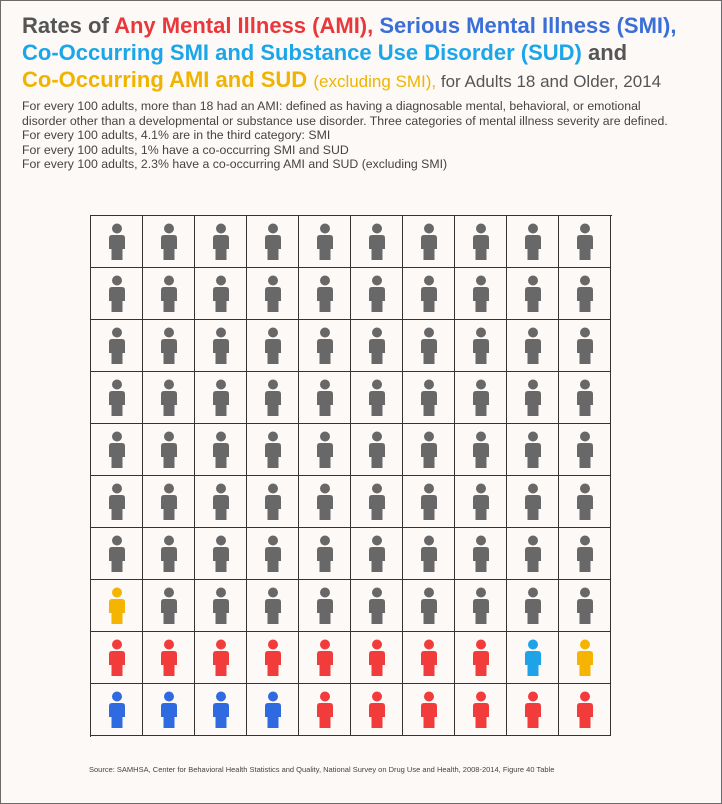 This screenshot has width=722, height=804. Describe the element at coordinates (528, 25) in the screenshot. I see `title-smi: Serious Mental Illness (SMI),` at that location.